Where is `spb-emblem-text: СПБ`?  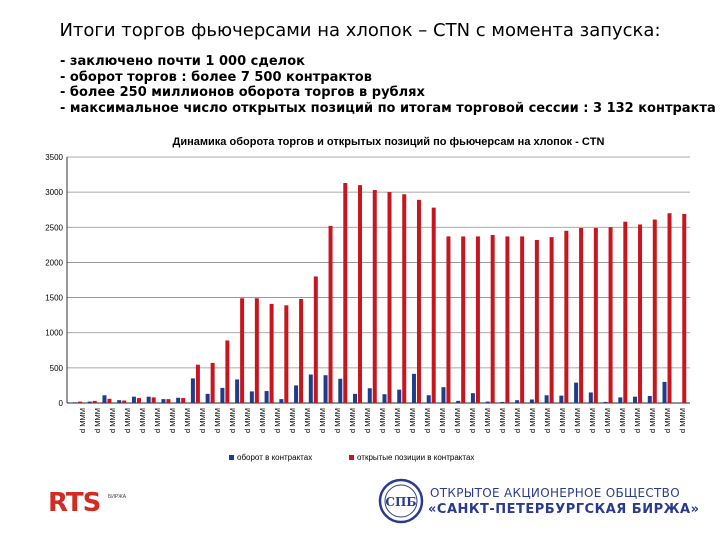
spb-emblem-text: СПБ is located at coordinates (400, 502).